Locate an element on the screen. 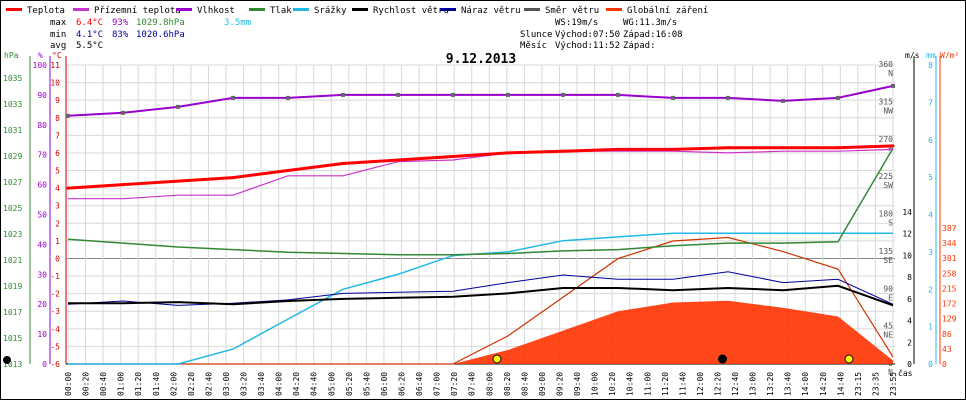 The height and width of the screenshot is (404, 966). wind-gust-line is located at coordinates (480, 288).